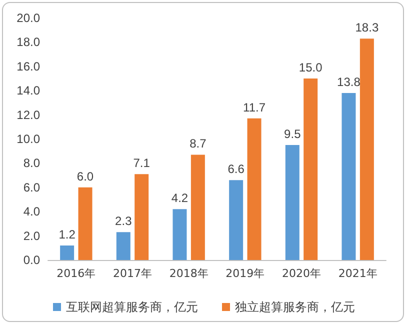 The image size is (408, 326). I want to click on x-tick-label: 2016年, so click(76, 273).